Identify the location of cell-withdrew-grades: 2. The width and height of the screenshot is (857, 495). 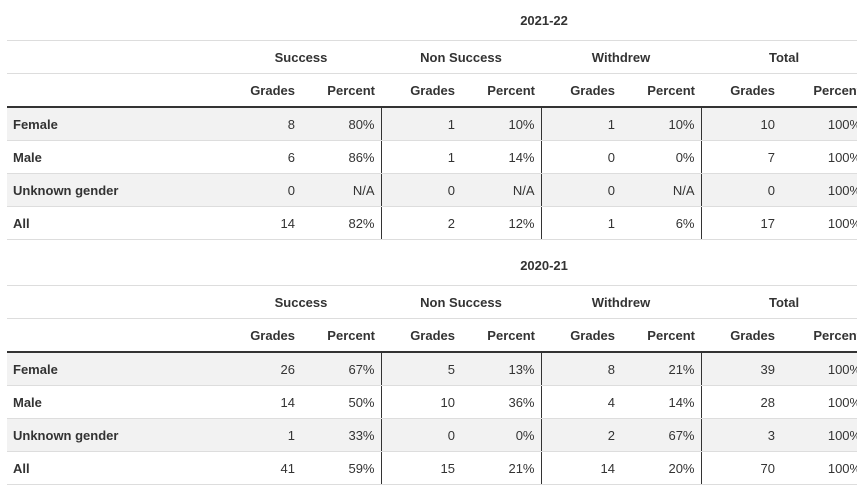
(581, 435).